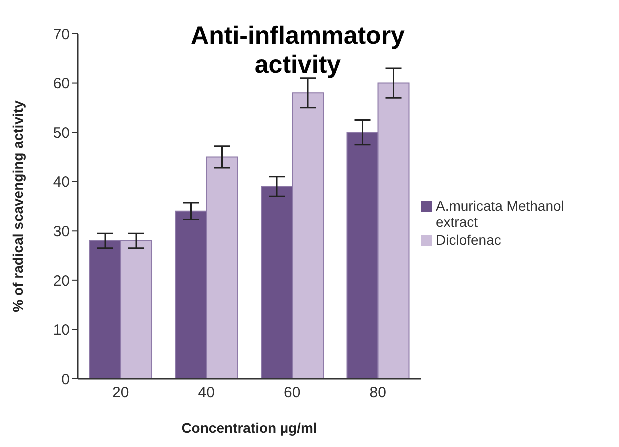 The image size is (619, 447). What do you see at coordinates (206, 393) in the screenshot?
I see `x-tick-label: 40` at bounding box center [206, 393].